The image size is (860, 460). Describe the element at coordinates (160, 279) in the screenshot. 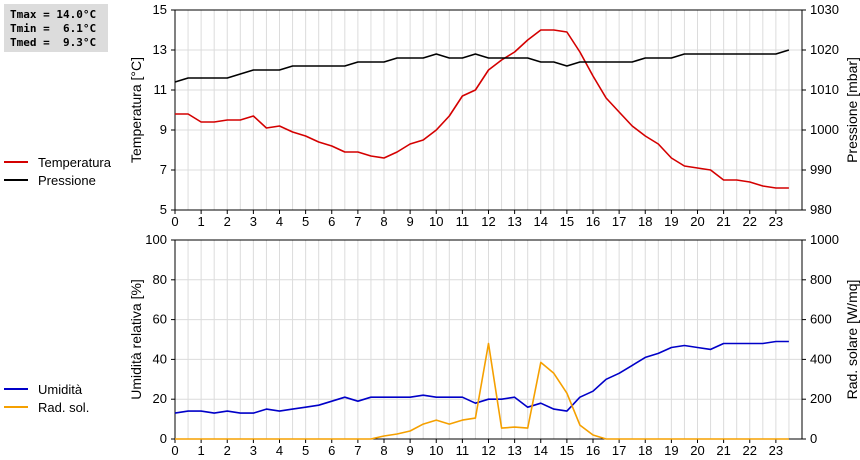

I see `y-tick-label: 80` at that location.